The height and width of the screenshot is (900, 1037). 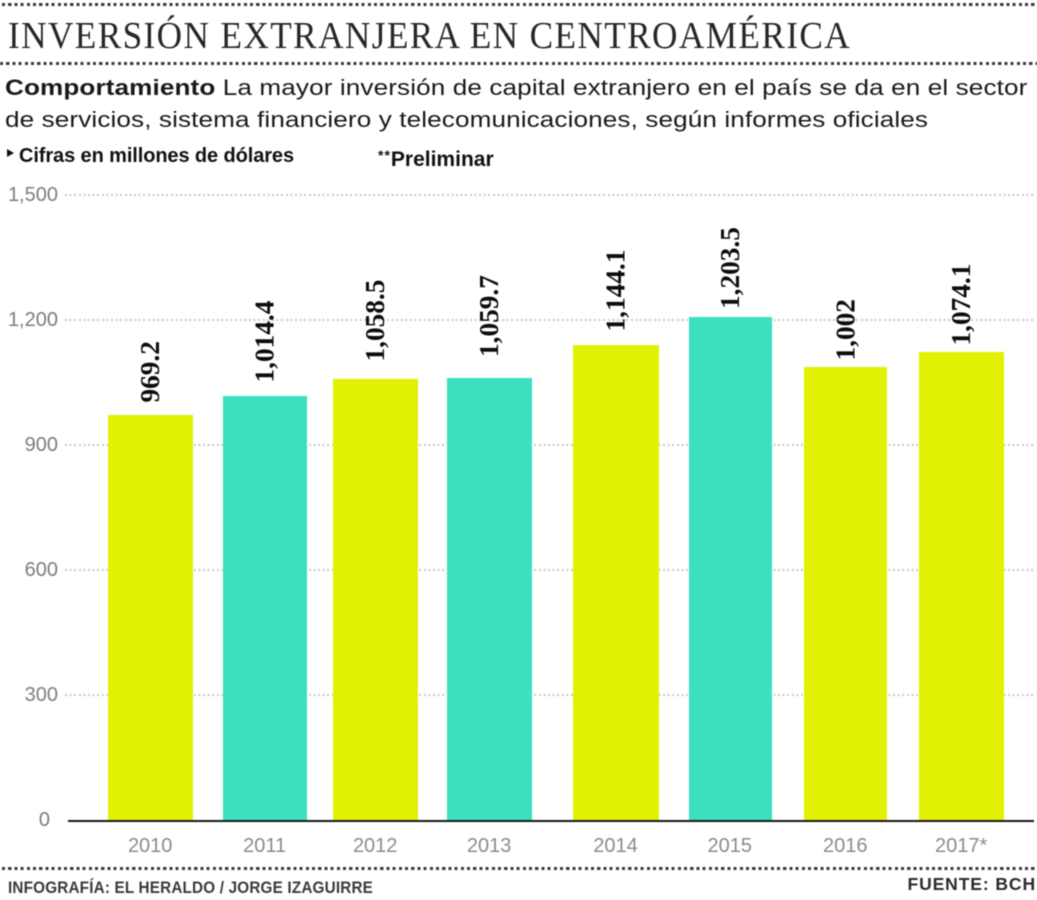 What do you see at coordinates (375, 321) in the screenshot?
I see `svg-text: 1,058.5` at bounding box center [375, 321].